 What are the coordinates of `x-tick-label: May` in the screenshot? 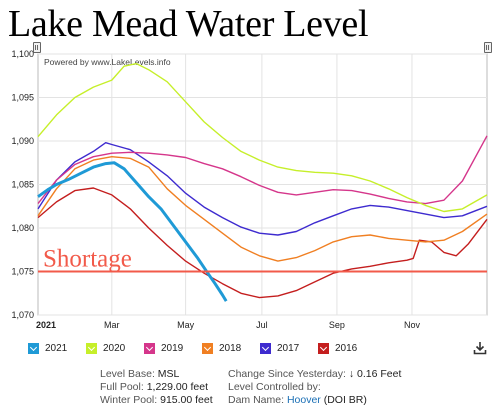 It's located at (186, 325).